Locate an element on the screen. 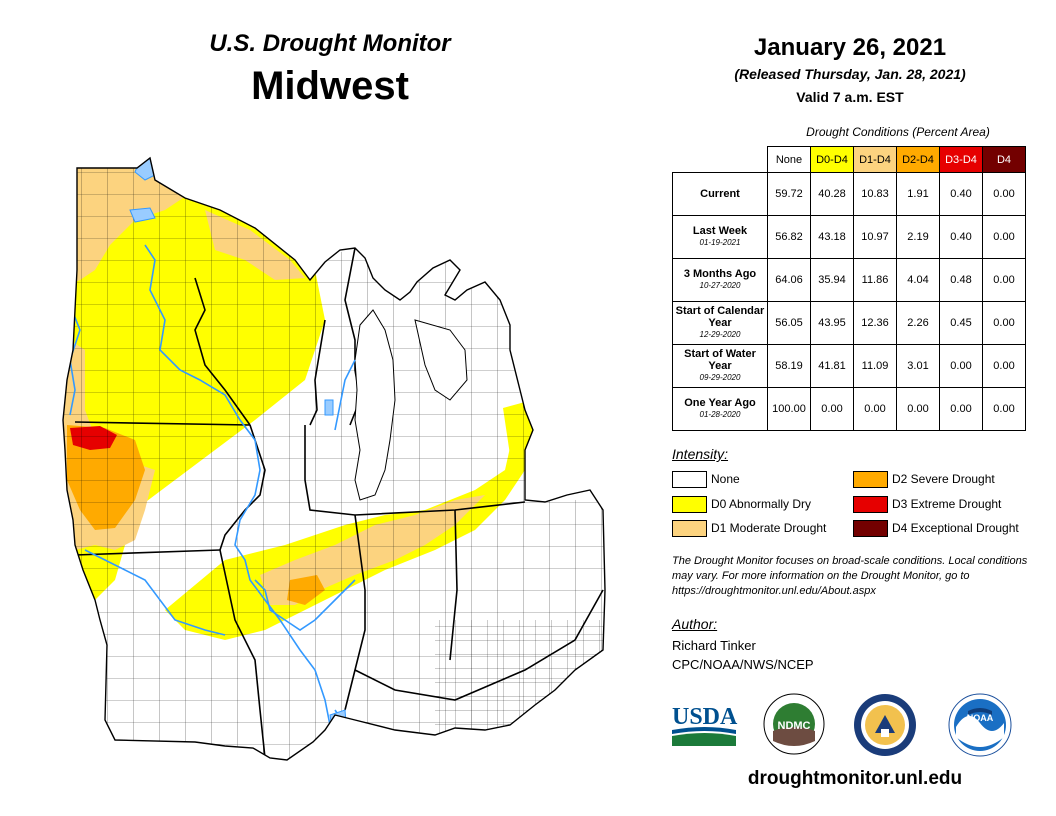 Image resolution: width=1056 pixels, height=816 pixels. map-title: U.S. Drought Monitor is located at coordinates (330, 43).